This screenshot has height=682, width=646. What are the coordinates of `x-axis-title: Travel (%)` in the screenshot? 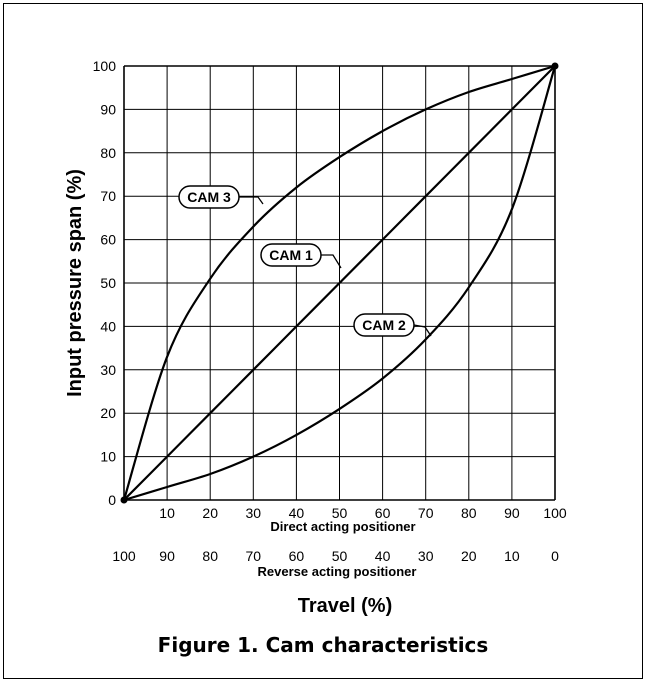 It's located at (345, 606).